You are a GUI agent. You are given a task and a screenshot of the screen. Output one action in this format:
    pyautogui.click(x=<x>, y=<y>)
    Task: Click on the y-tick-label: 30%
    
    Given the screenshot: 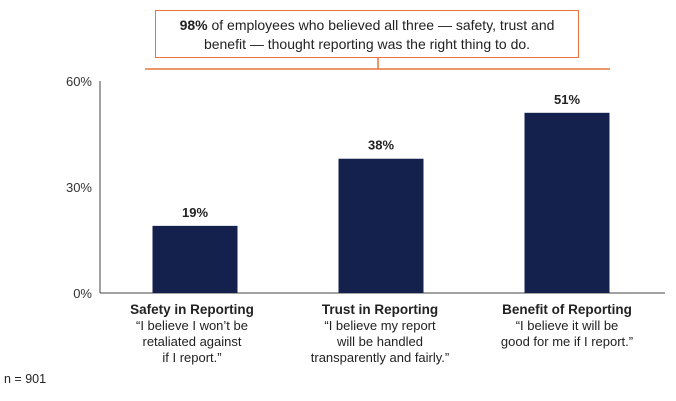 What is the action you would take?
    pyautogui.click(x=79, y=187)
    